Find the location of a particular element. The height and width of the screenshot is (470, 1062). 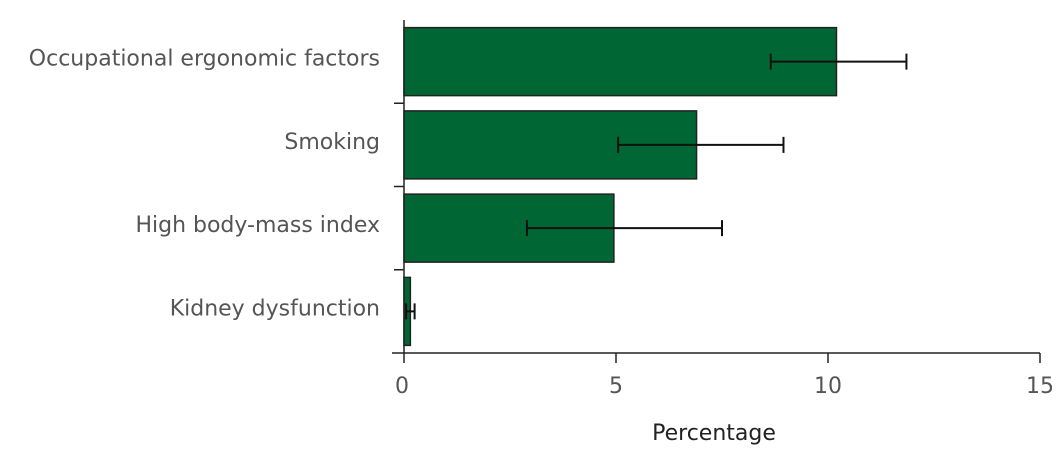

category-label-1: Smoking is located at coordinates (332, 142).